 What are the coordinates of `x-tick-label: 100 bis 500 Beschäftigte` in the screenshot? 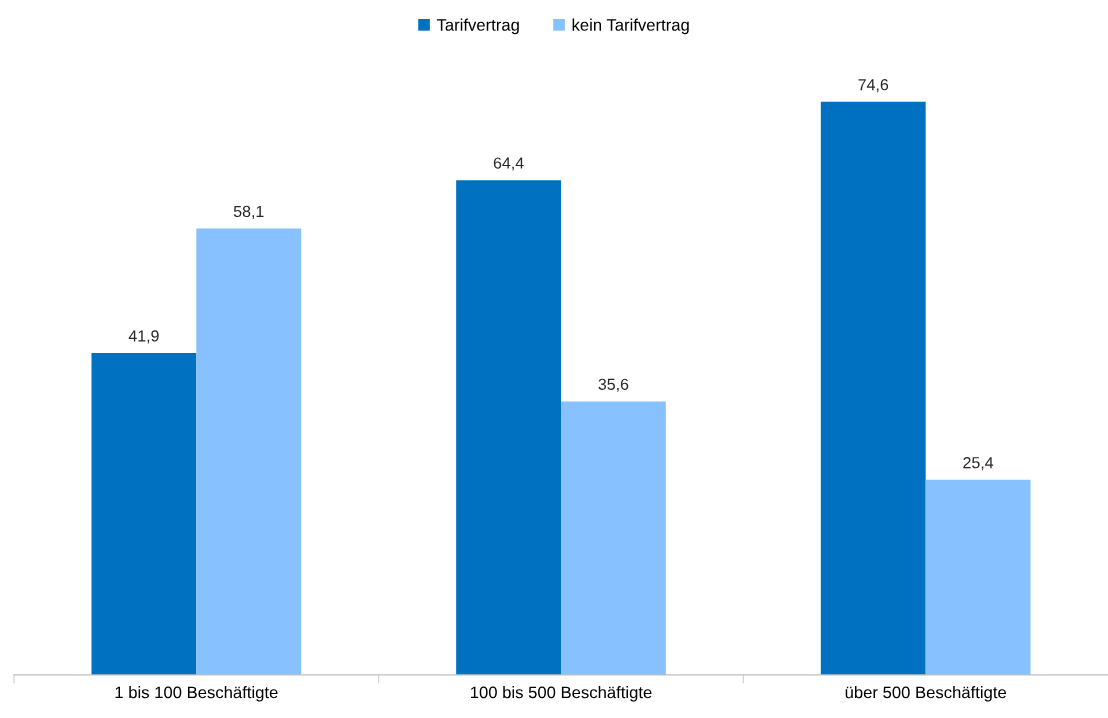 It's located at (561, 694).